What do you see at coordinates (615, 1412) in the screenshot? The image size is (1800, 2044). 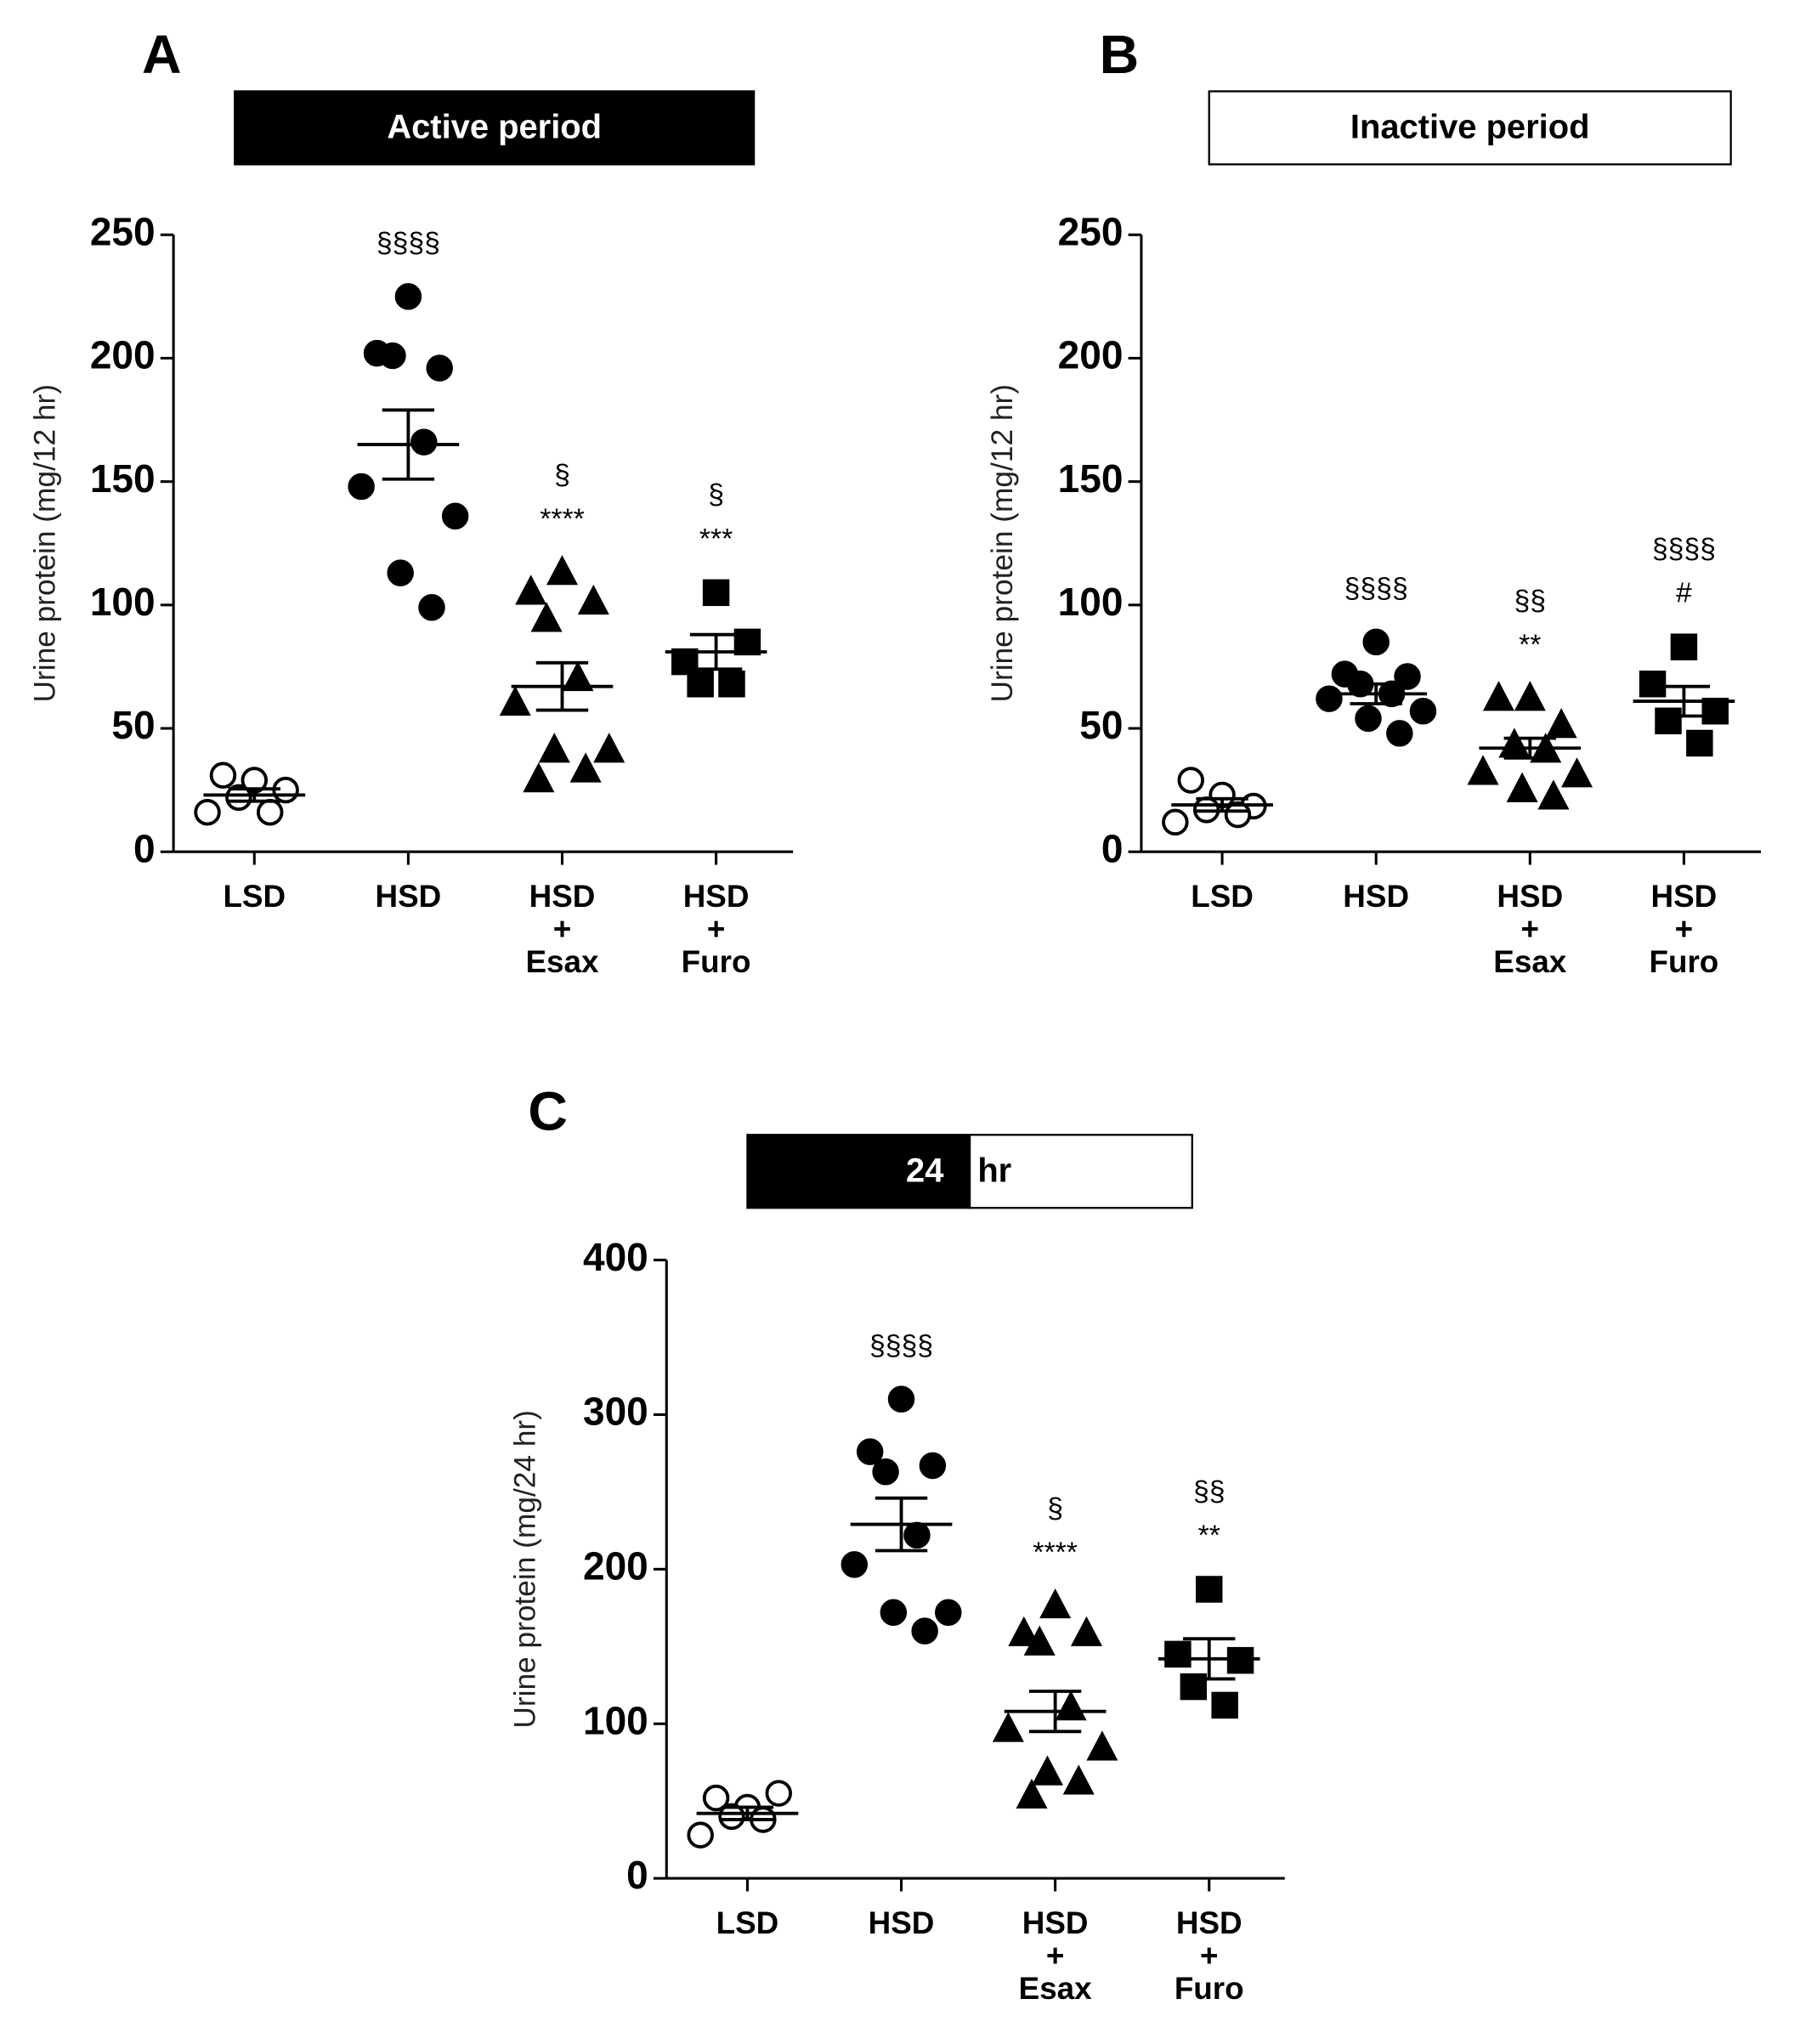 I see `y-tick-label: 300` at bounding box center [615, 1412].